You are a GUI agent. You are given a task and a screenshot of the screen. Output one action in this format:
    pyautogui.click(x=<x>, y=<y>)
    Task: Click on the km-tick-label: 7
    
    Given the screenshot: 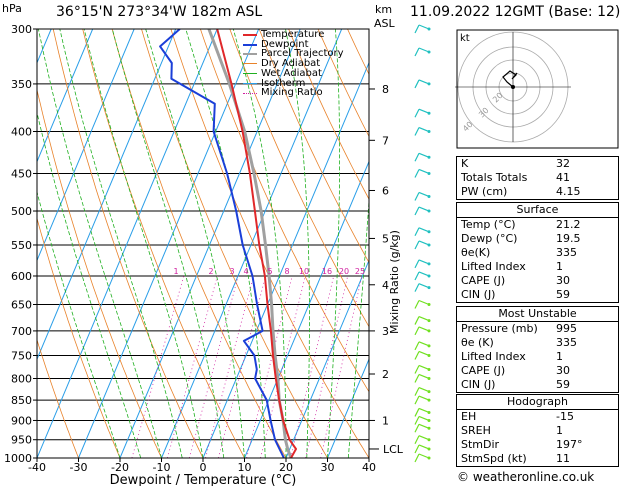 What is the action you would take?
    pyautogui.click(x=385, y=140)
    